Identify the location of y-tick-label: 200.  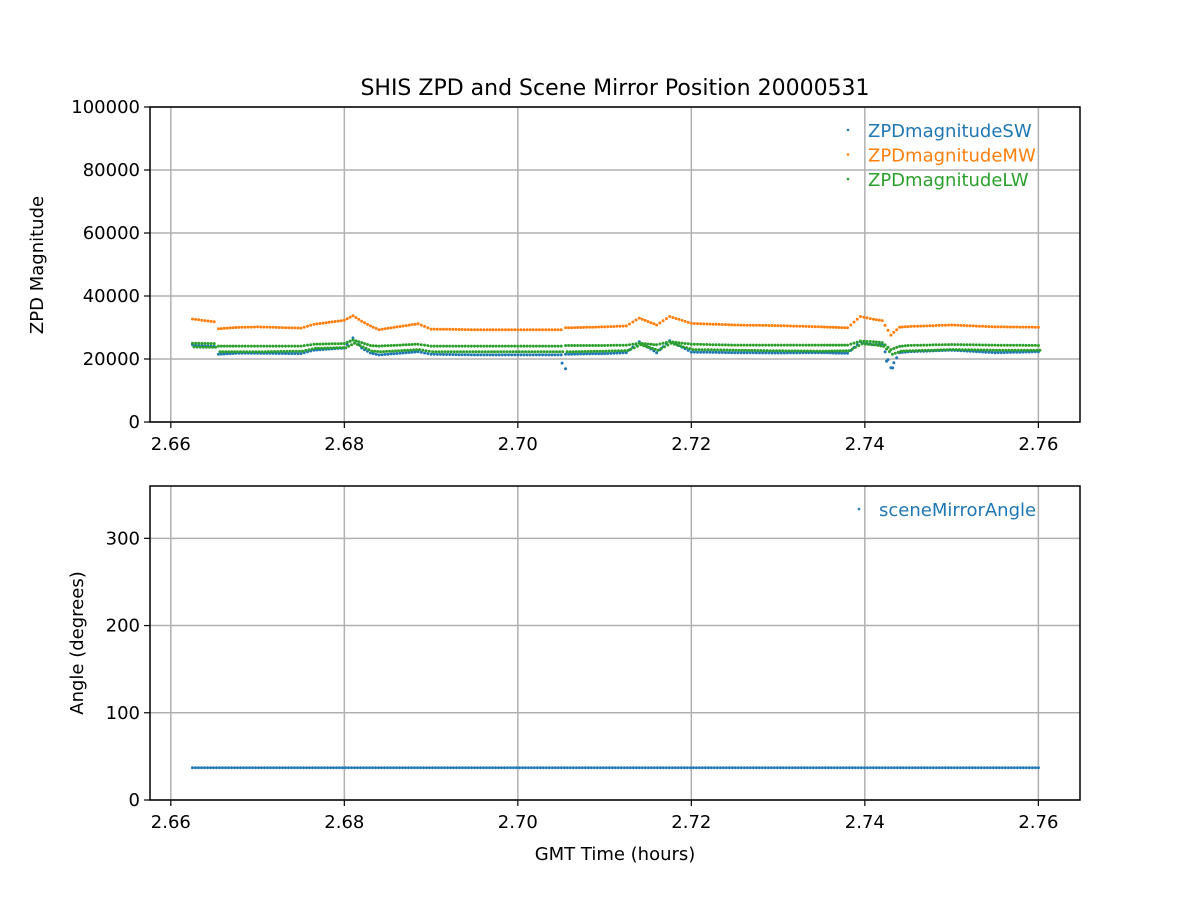
(123, 626).